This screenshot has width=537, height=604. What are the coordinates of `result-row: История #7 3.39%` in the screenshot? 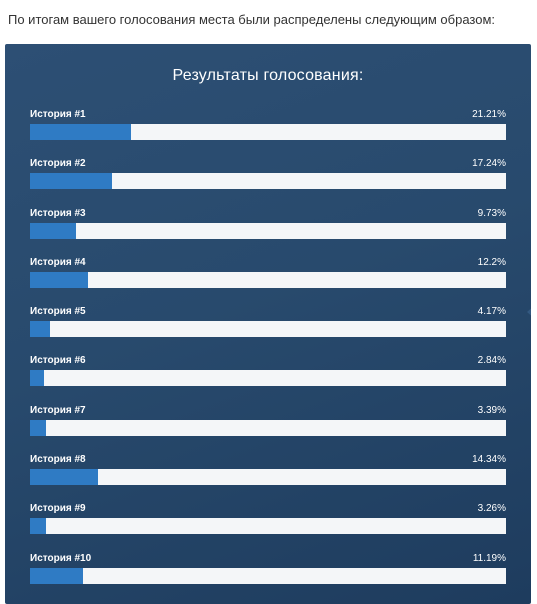 It's located at (268, 428).